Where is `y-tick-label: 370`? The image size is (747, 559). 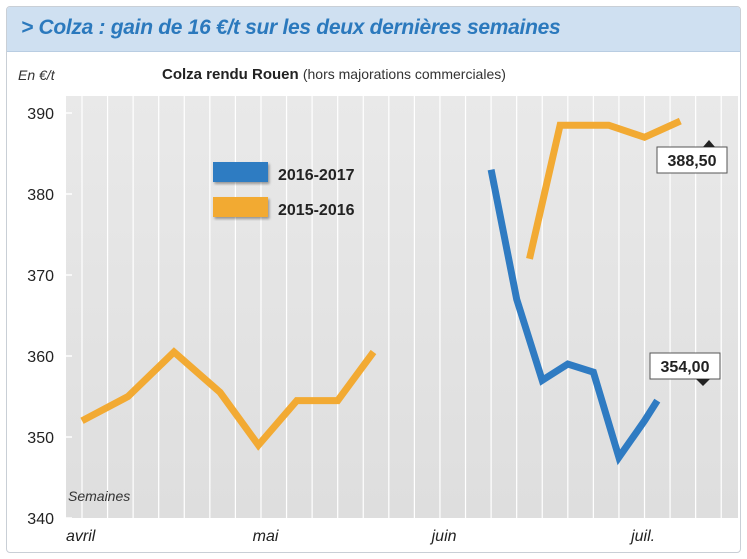
y-tick-label: 370 is located at coordinates (40, 276).